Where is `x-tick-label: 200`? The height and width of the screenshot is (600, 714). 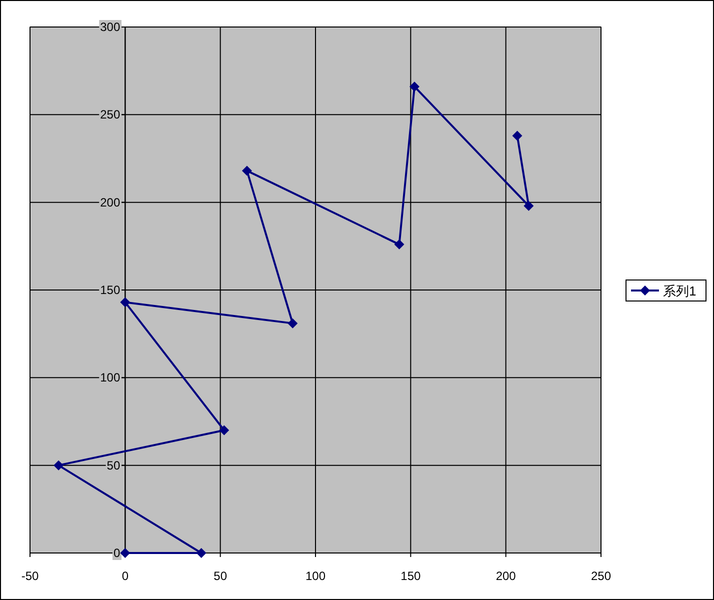
x-tick-label: 200 is located at coordinates (506, 576).